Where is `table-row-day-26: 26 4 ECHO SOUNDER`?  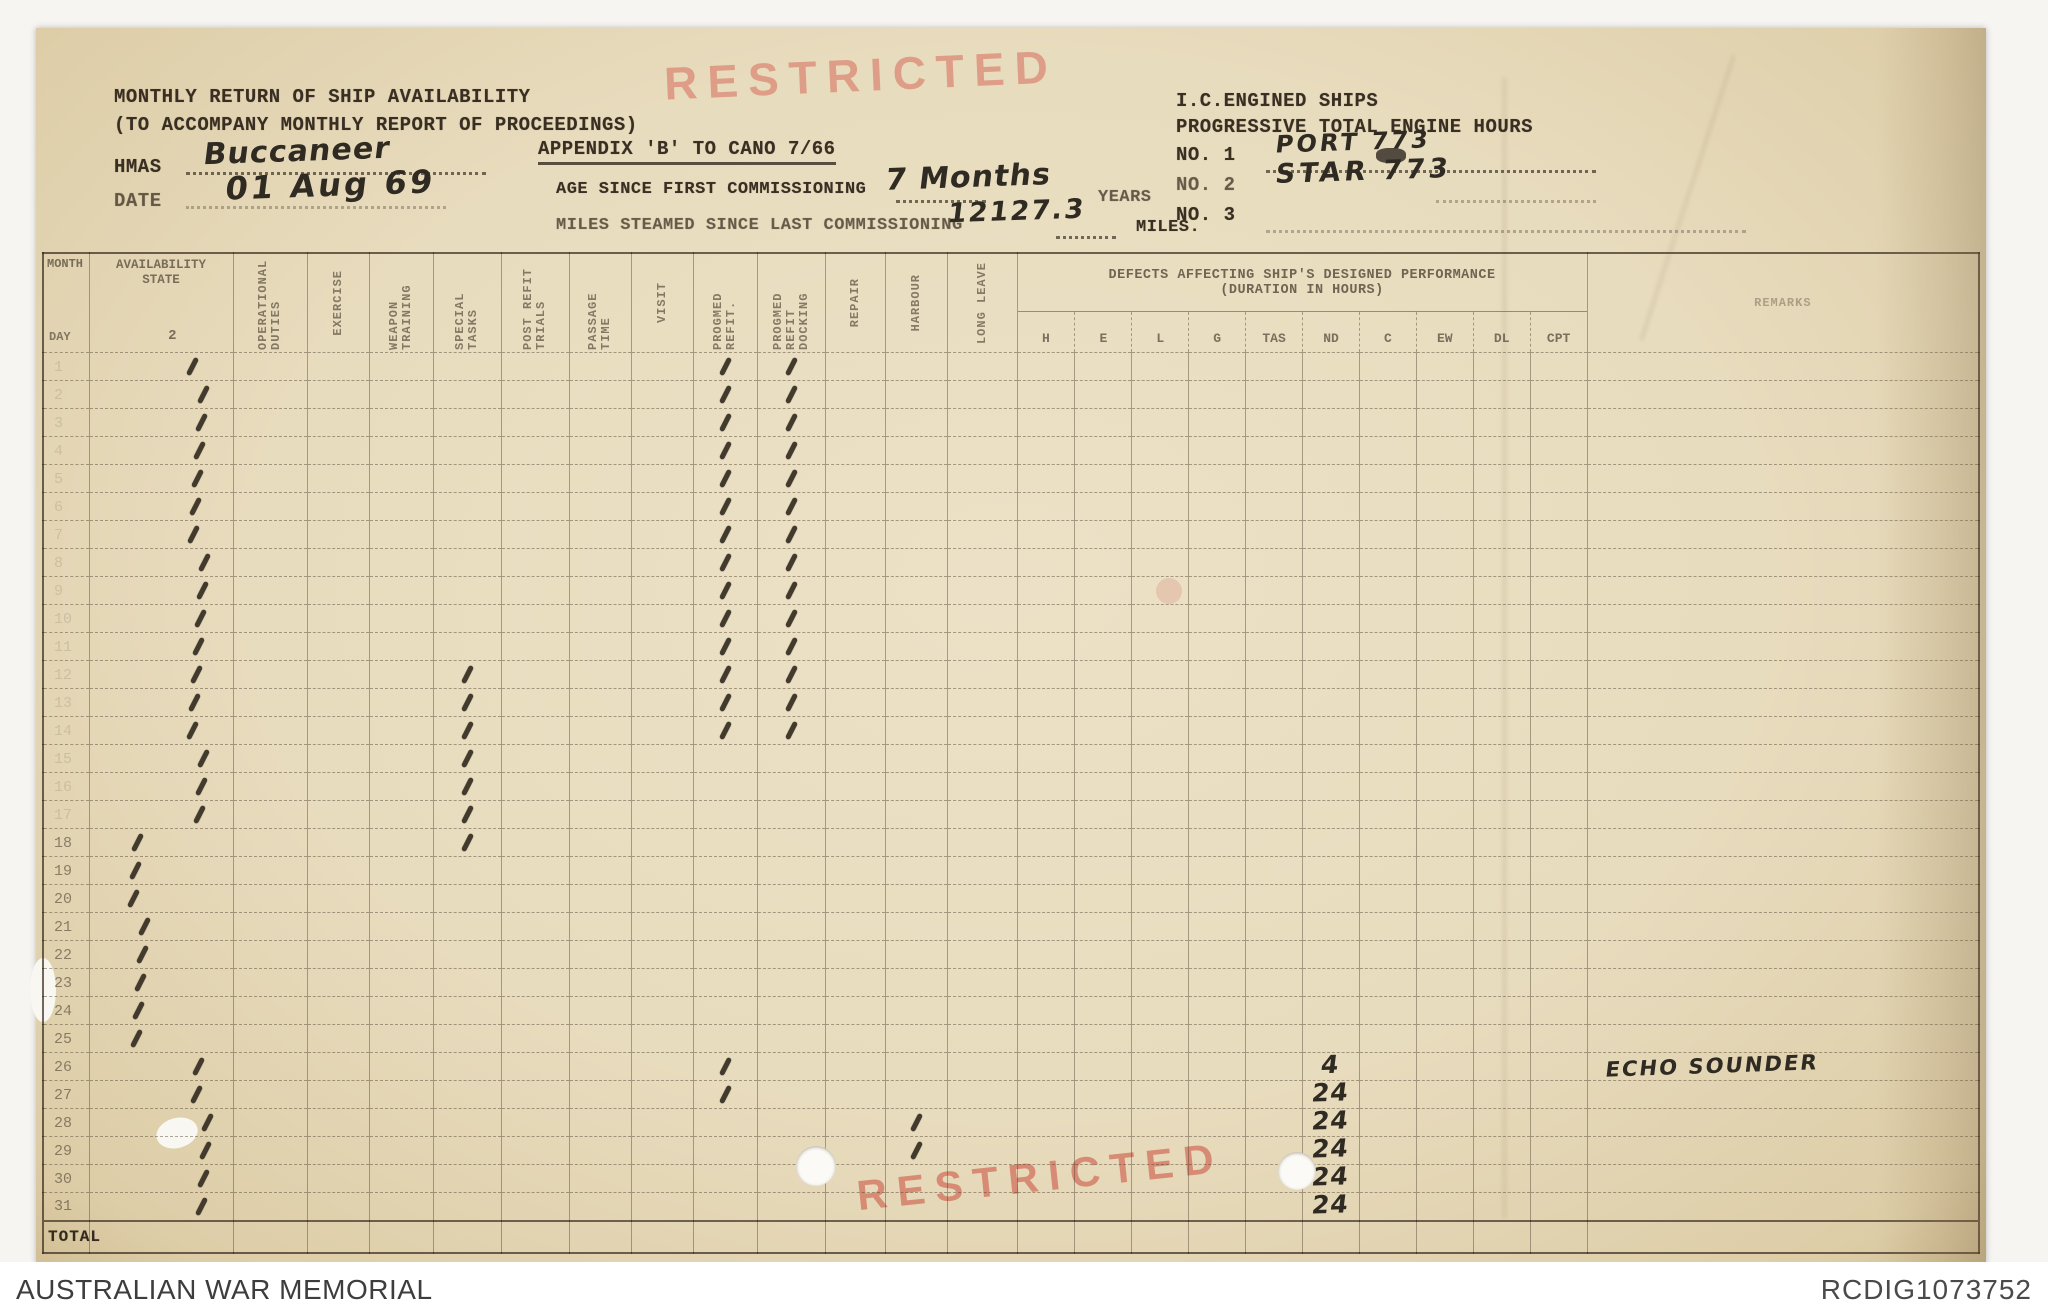
table-row-day-26: 26 4 ECHO SOUNDER is located at coordinates (1011, 1065).